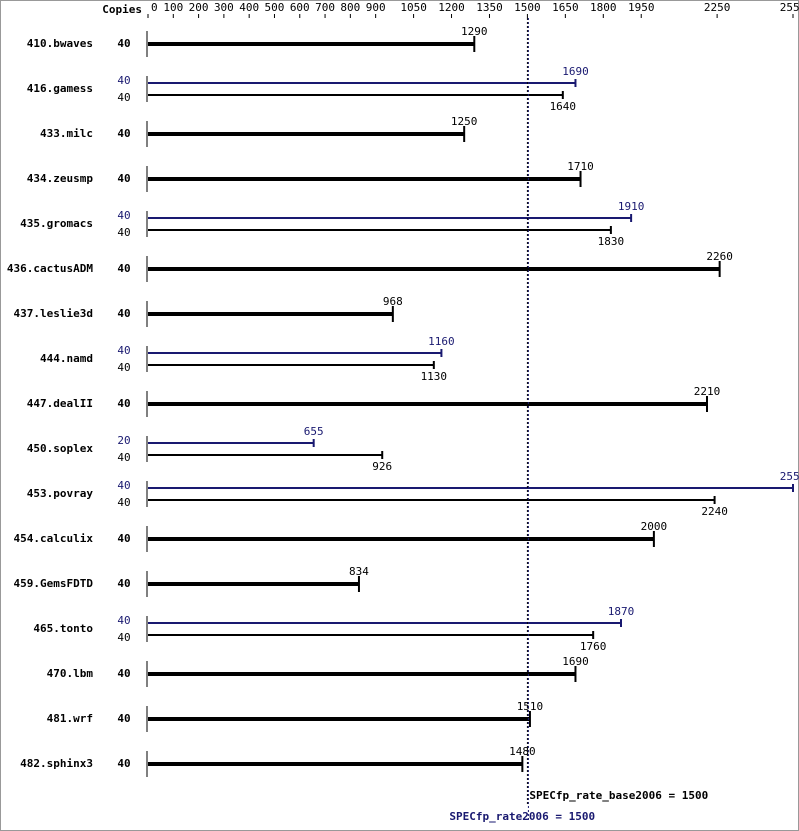 Image resolution: width=799 pixels, height=831 pixels. Describe the element at coordinates (434, 376) in the screenshot. I see `value-label: 1130` at that location.